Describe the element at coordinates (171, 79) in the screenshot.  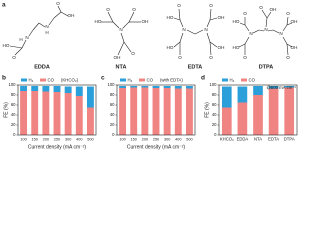
I see `annotation: (with EDTA)` at that location.